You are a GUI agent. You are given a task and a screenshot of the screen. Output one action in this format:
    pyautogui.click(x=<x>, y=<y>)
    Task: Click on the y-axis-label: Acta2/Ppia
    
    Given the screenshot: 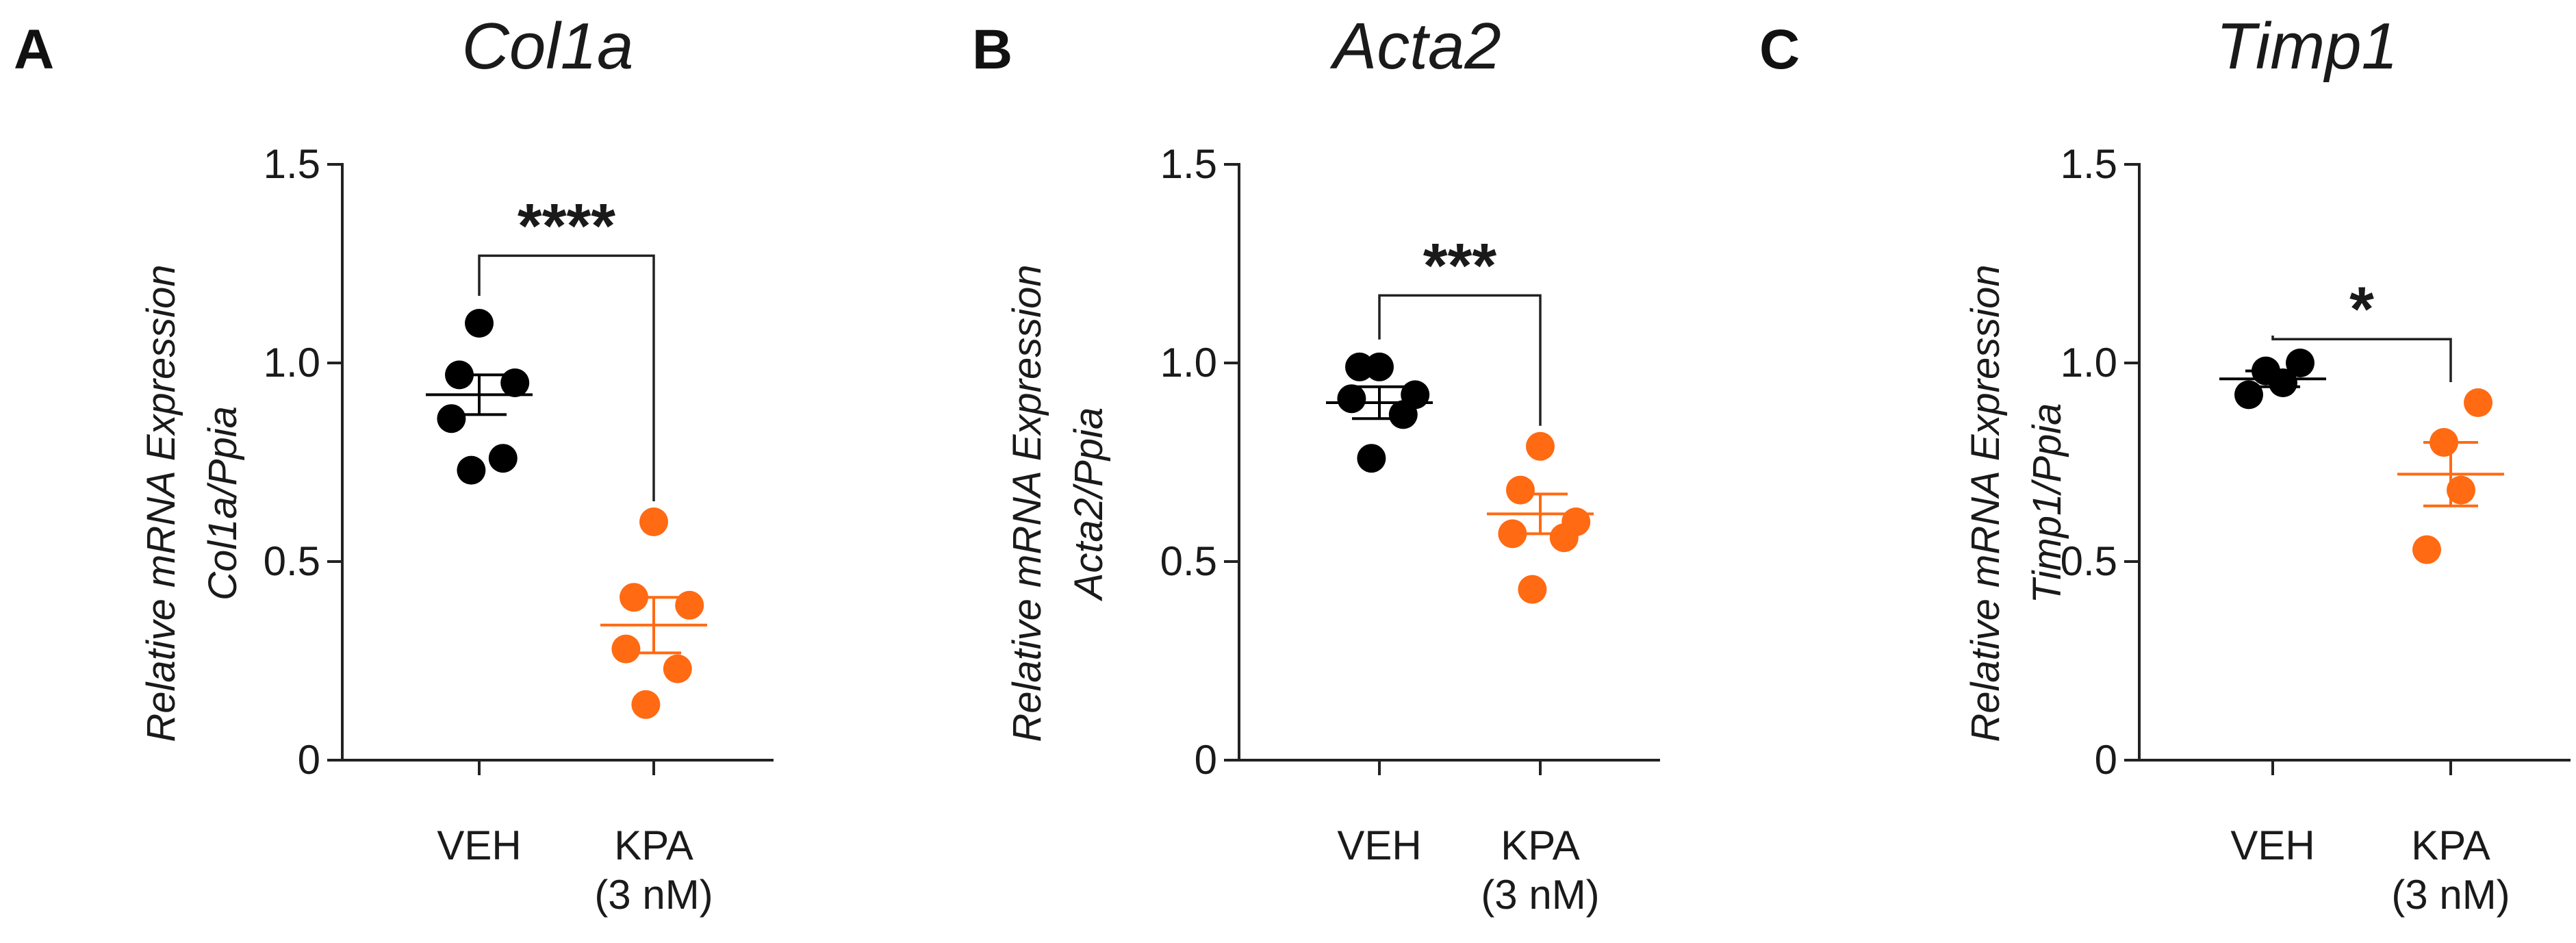 What is the action you would take?
    pyautogui.click(x=1089, y=504)
    